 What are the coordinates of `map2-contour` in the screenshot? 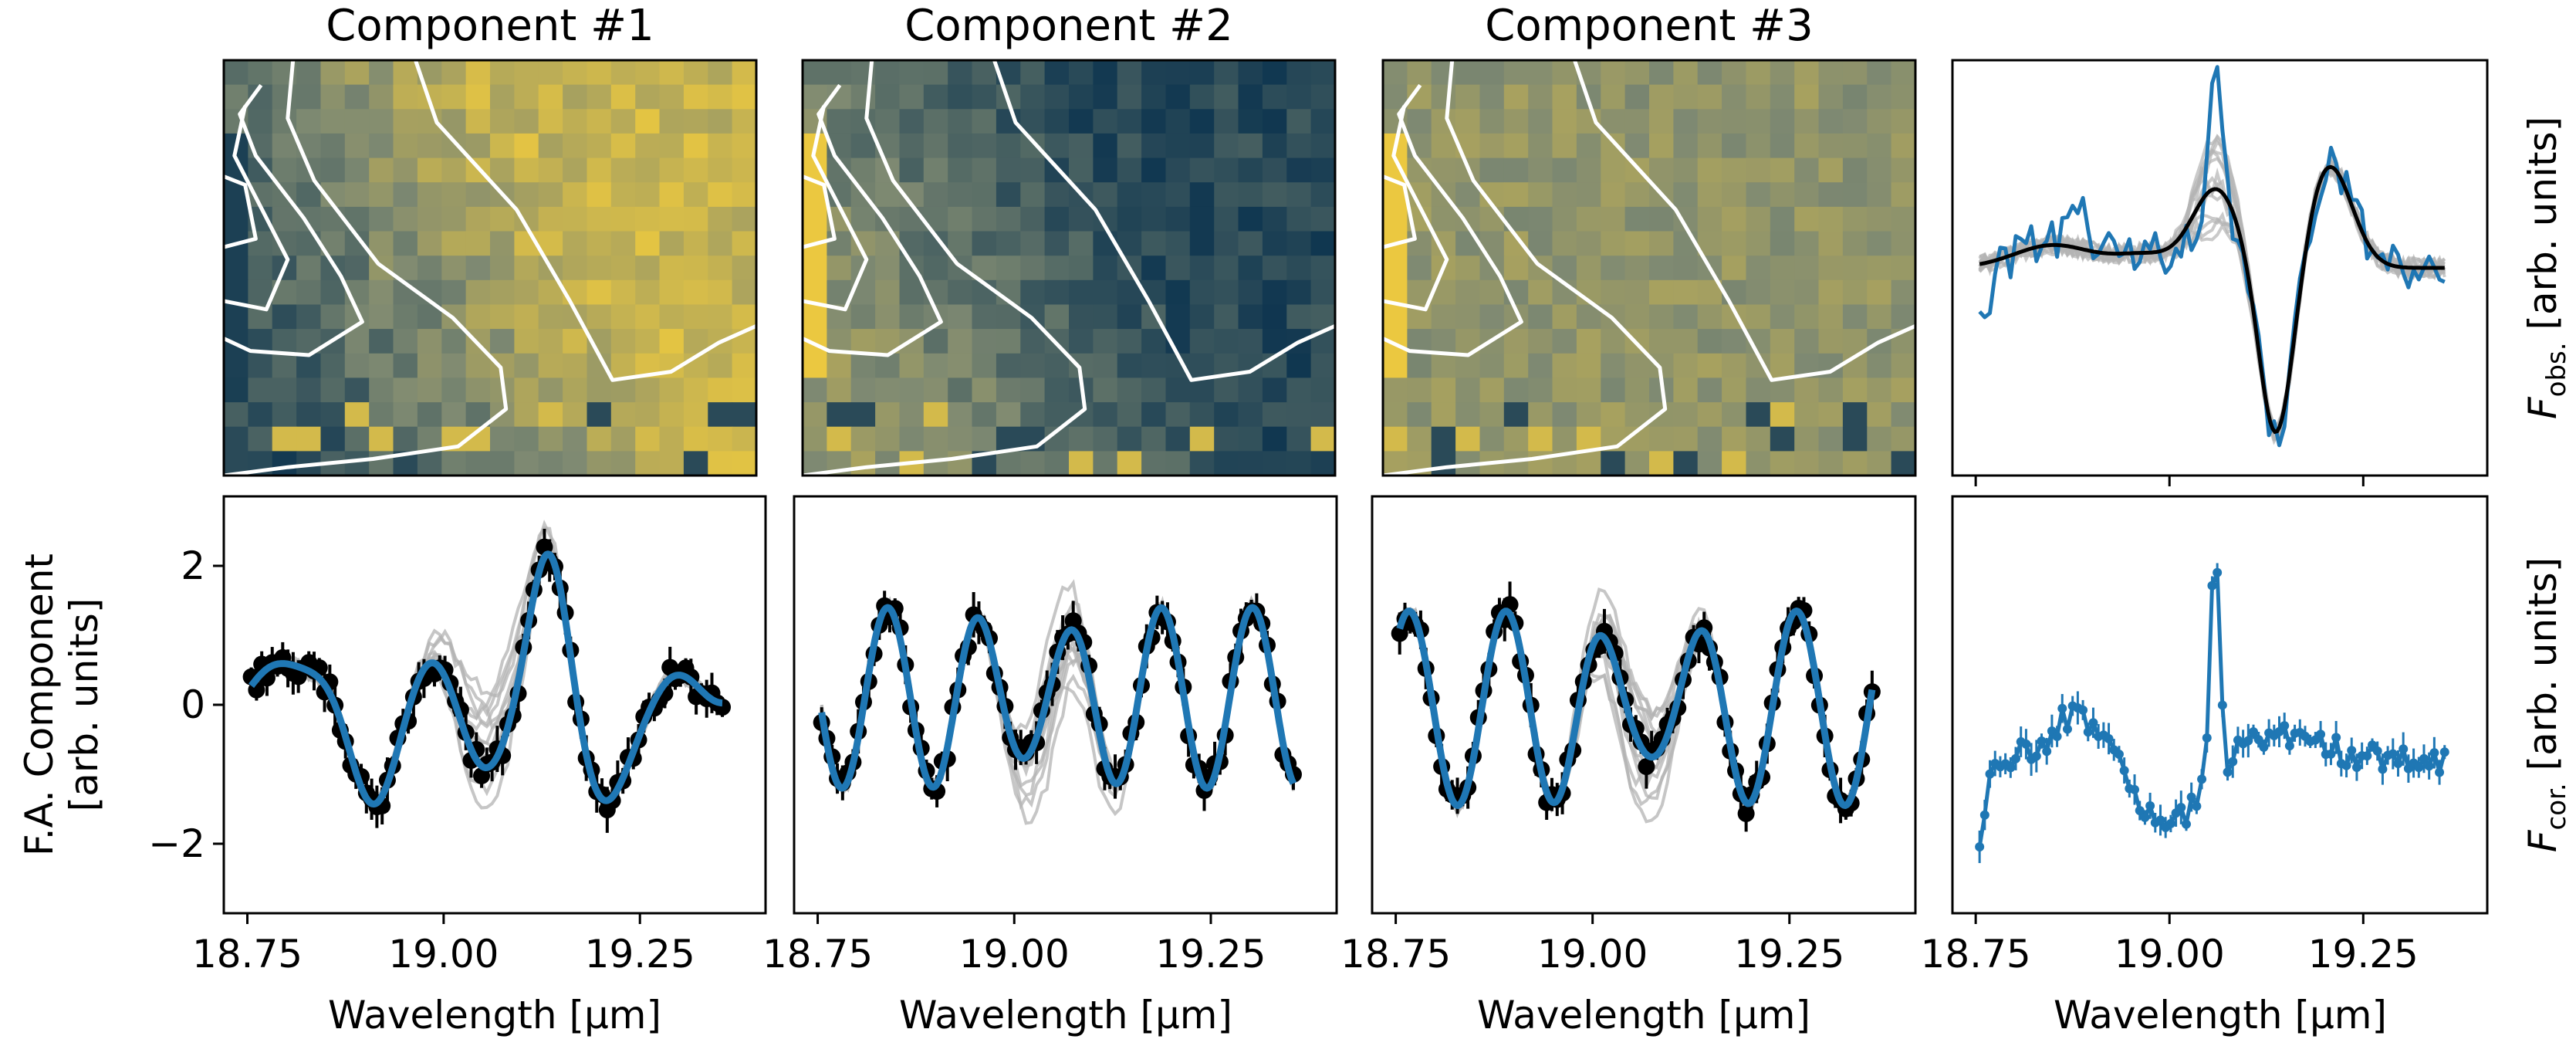 It's located at (1163, 221).